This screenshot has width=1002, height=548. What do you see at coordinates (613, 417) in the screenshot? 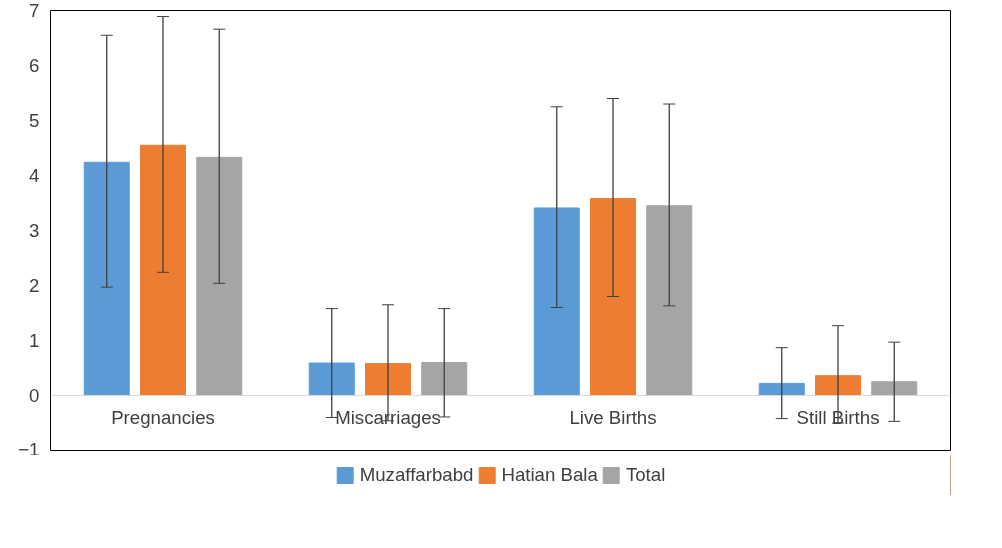
I see `x-tick-label: Live Births` at bounding box center [613, 417].